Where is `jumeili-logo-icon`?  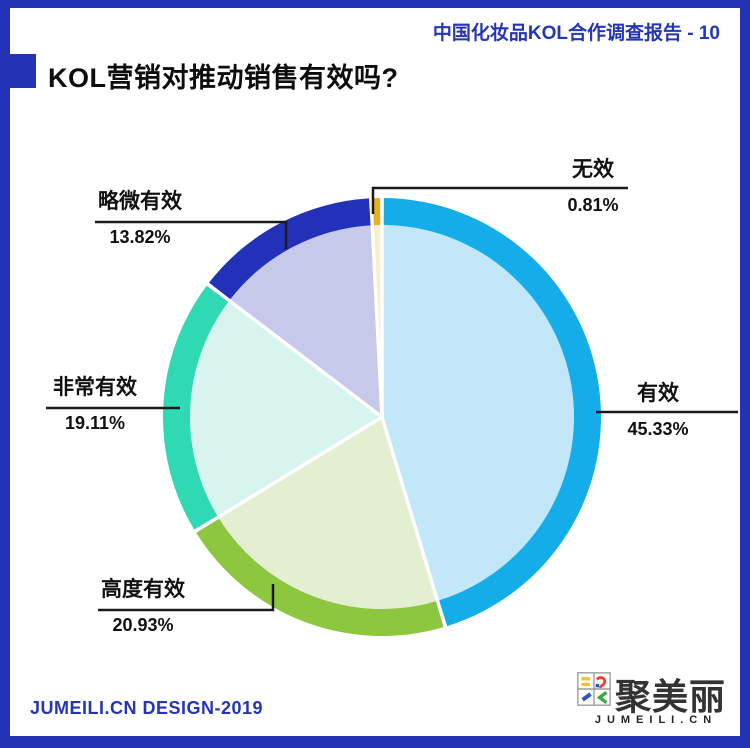 jumeili-logo-icon is located at coordinates (594, 689).